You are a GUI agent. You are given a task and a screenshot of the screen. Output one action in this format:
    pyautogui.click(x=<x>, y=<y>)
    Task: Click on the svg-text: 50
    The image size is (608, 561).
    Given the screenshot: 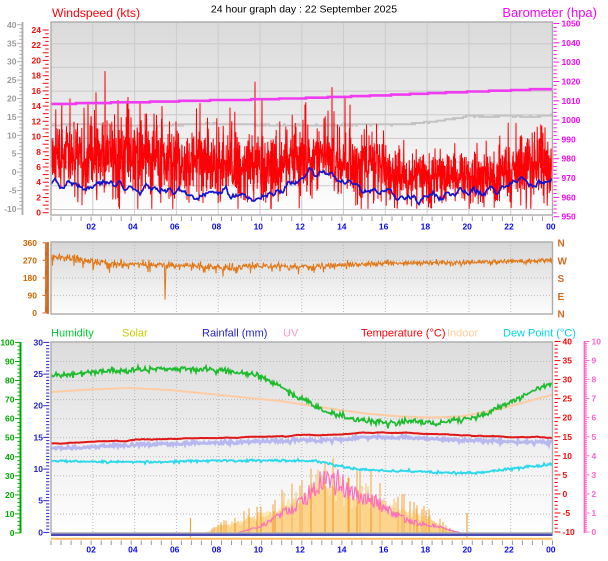 What is the action you would take?
    pyautogui.click(x=10, y=438)
    